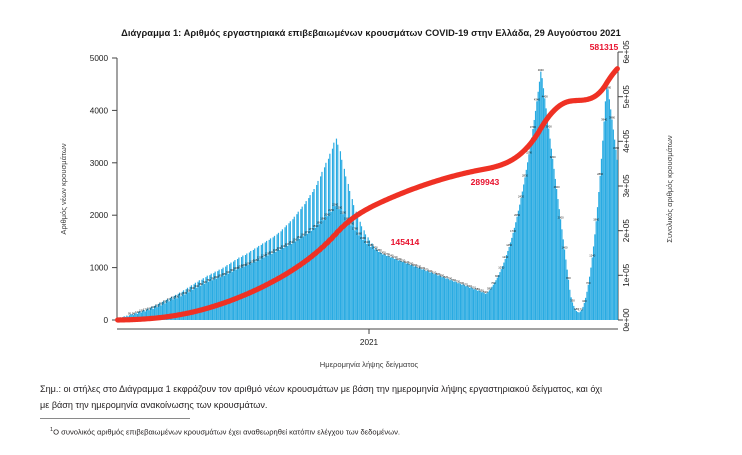 Image resolution: width=742 pixels, height=455 pixels. What do you see at coordinates (576, 309) in the screenshot?
I see `bar-value-label: 180` at bounding box center [576, 309].